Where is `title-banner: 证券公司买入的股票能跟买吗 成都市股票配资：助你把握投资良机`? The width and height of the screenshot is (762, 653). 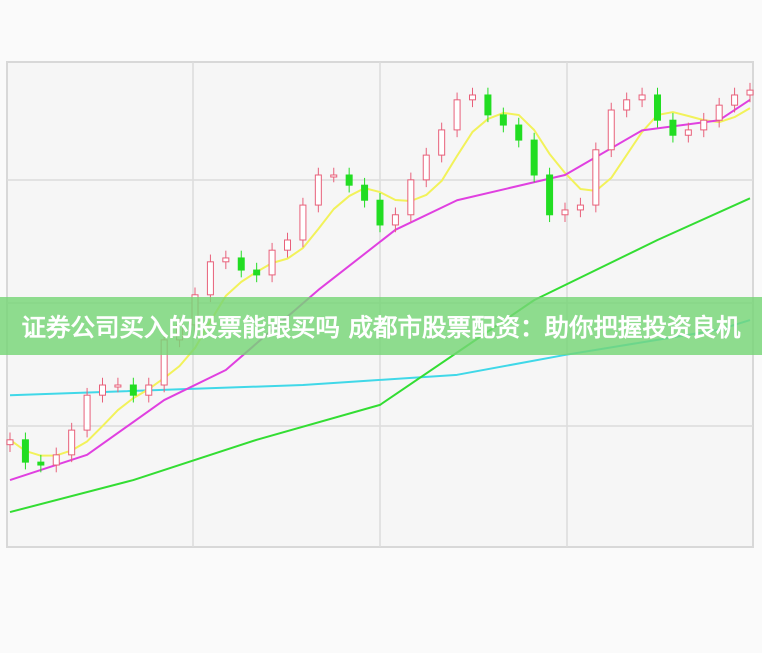
title-banner: 证券公司买入的股票能跟买吗 成都市股票配资：助你把握投资良机 is located at coordinates (381, 326).